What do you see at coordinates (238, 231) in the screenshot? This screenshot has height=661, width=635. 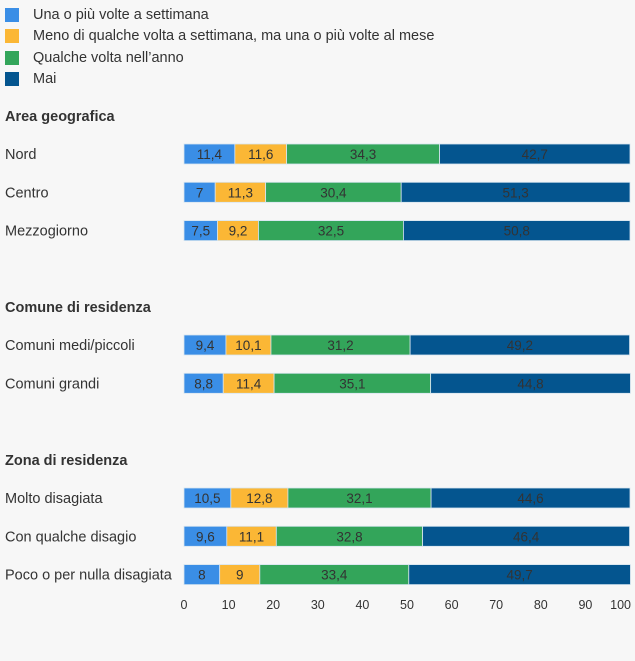 I see `value-label: 9,2` at bounding box center [238, 231].